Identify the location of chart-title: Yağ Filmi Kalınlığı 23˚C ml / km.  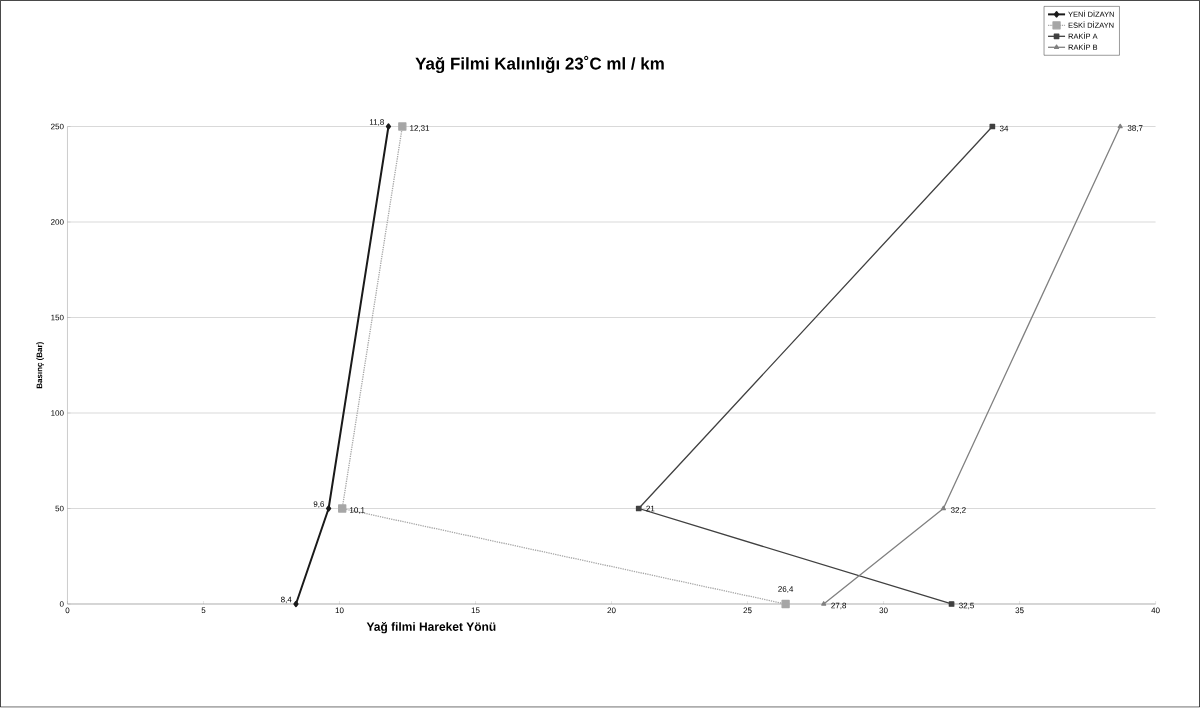
(539, 65).